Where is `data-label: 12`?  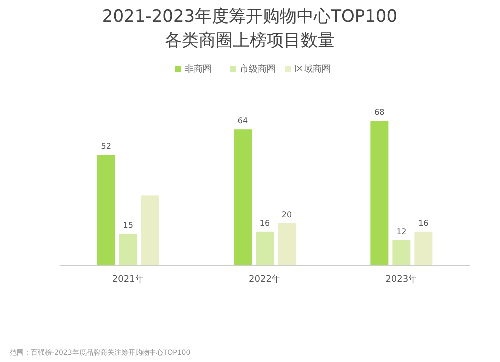
data-label: 12 is located at coordinates (401, 231).